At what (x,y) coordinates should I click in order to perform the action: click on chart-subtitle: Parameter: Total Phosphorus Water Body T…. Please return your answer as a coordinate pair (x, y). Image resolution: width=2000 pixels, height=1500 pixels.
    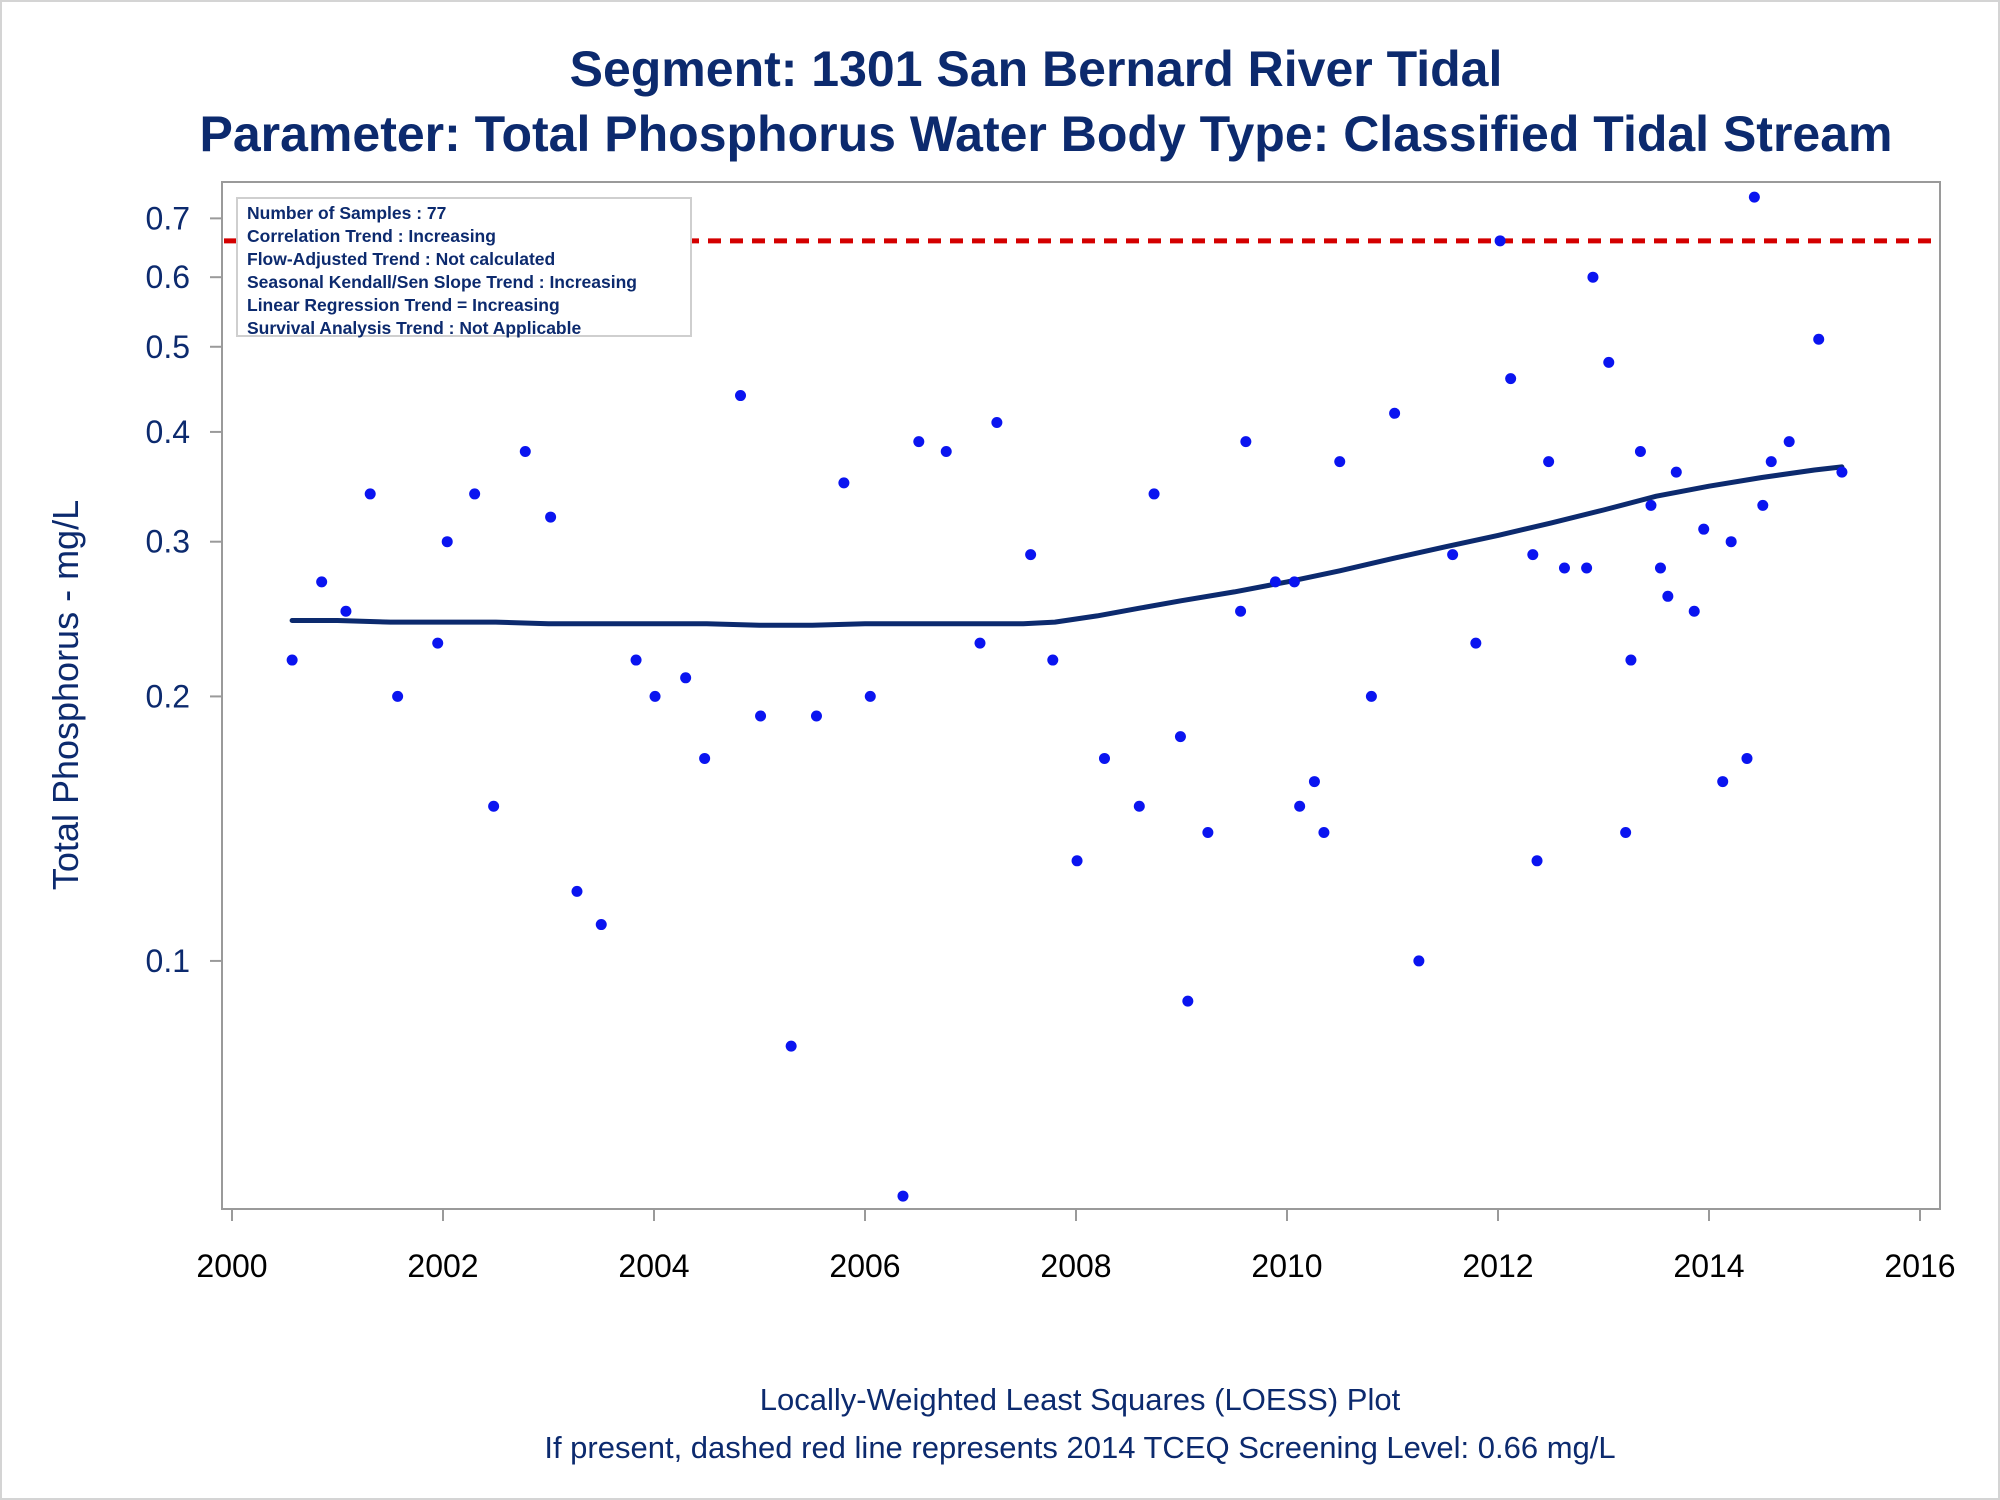
    Looking at the image, I should click on (1046, 134).